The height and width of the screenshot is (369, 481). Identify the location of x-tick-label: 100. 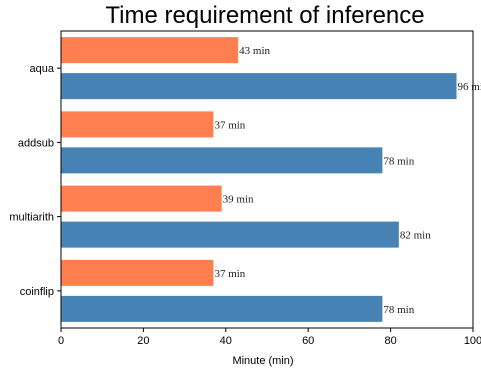
(472, 341).